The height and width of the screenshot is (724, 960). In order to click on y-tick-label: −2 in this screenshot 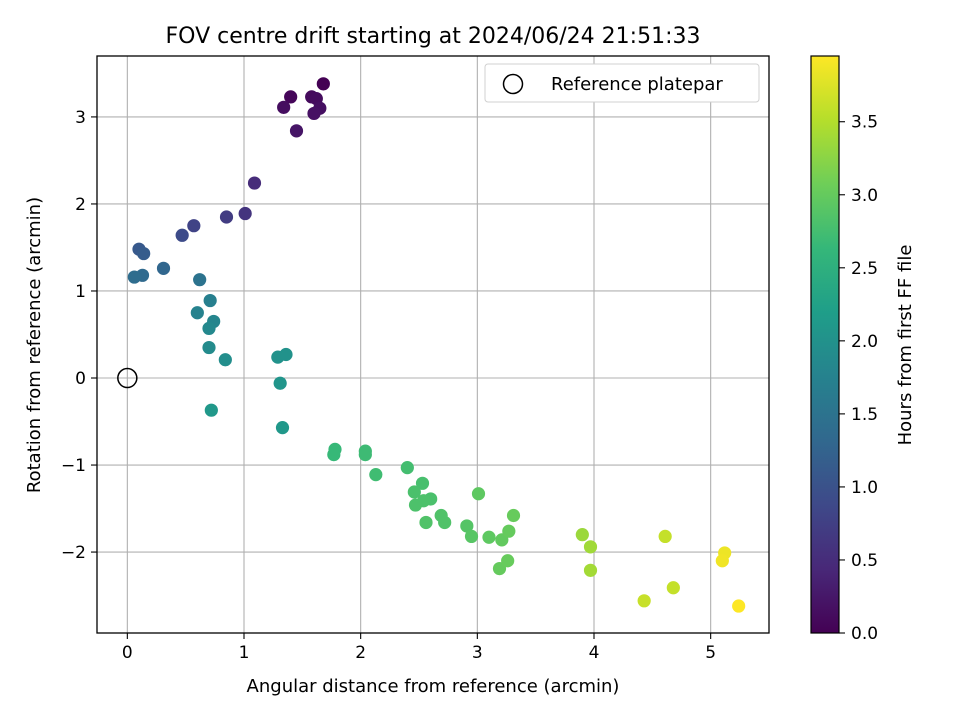, I will do `click(73, 553)`.